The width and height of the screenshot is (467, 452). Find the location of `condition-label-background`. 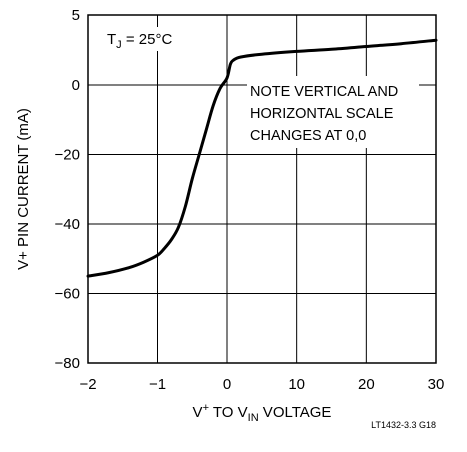

condition-label-background is located at coordinates (145, 39).